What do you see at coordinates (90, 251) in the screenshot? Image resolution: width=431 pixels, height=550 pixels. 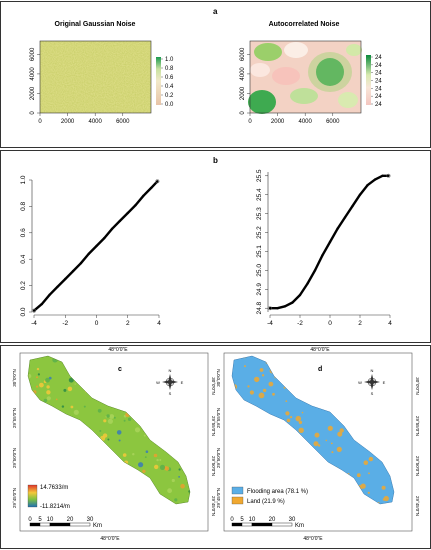 I see `qq-plot-gaussian: -4 -2 0 2 4 0.0 0.2 0.4 0.6 0.8 1.0` at bounding box center [90, 251].